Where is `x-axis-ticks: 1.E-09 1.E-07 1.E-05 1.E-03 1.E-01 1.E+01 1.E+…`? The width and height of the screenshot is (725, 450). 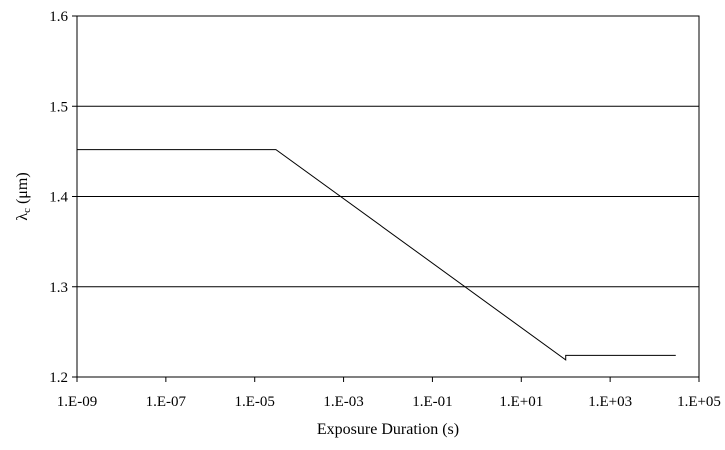 x-axis-ticks: 1.E-09 1.E-07 1.E-05 1.E-03 1.E-01 1.E+01 1.E+… is located at coordinates (389, 393).